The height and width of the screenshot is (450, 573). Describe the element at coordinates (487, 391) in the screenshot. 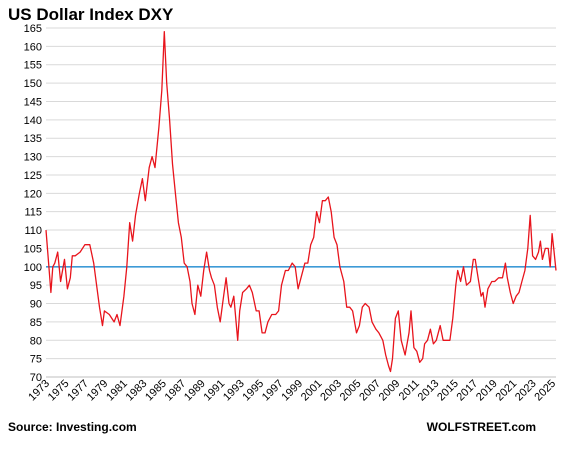

I see `x-tick-label: 2019` at that location.